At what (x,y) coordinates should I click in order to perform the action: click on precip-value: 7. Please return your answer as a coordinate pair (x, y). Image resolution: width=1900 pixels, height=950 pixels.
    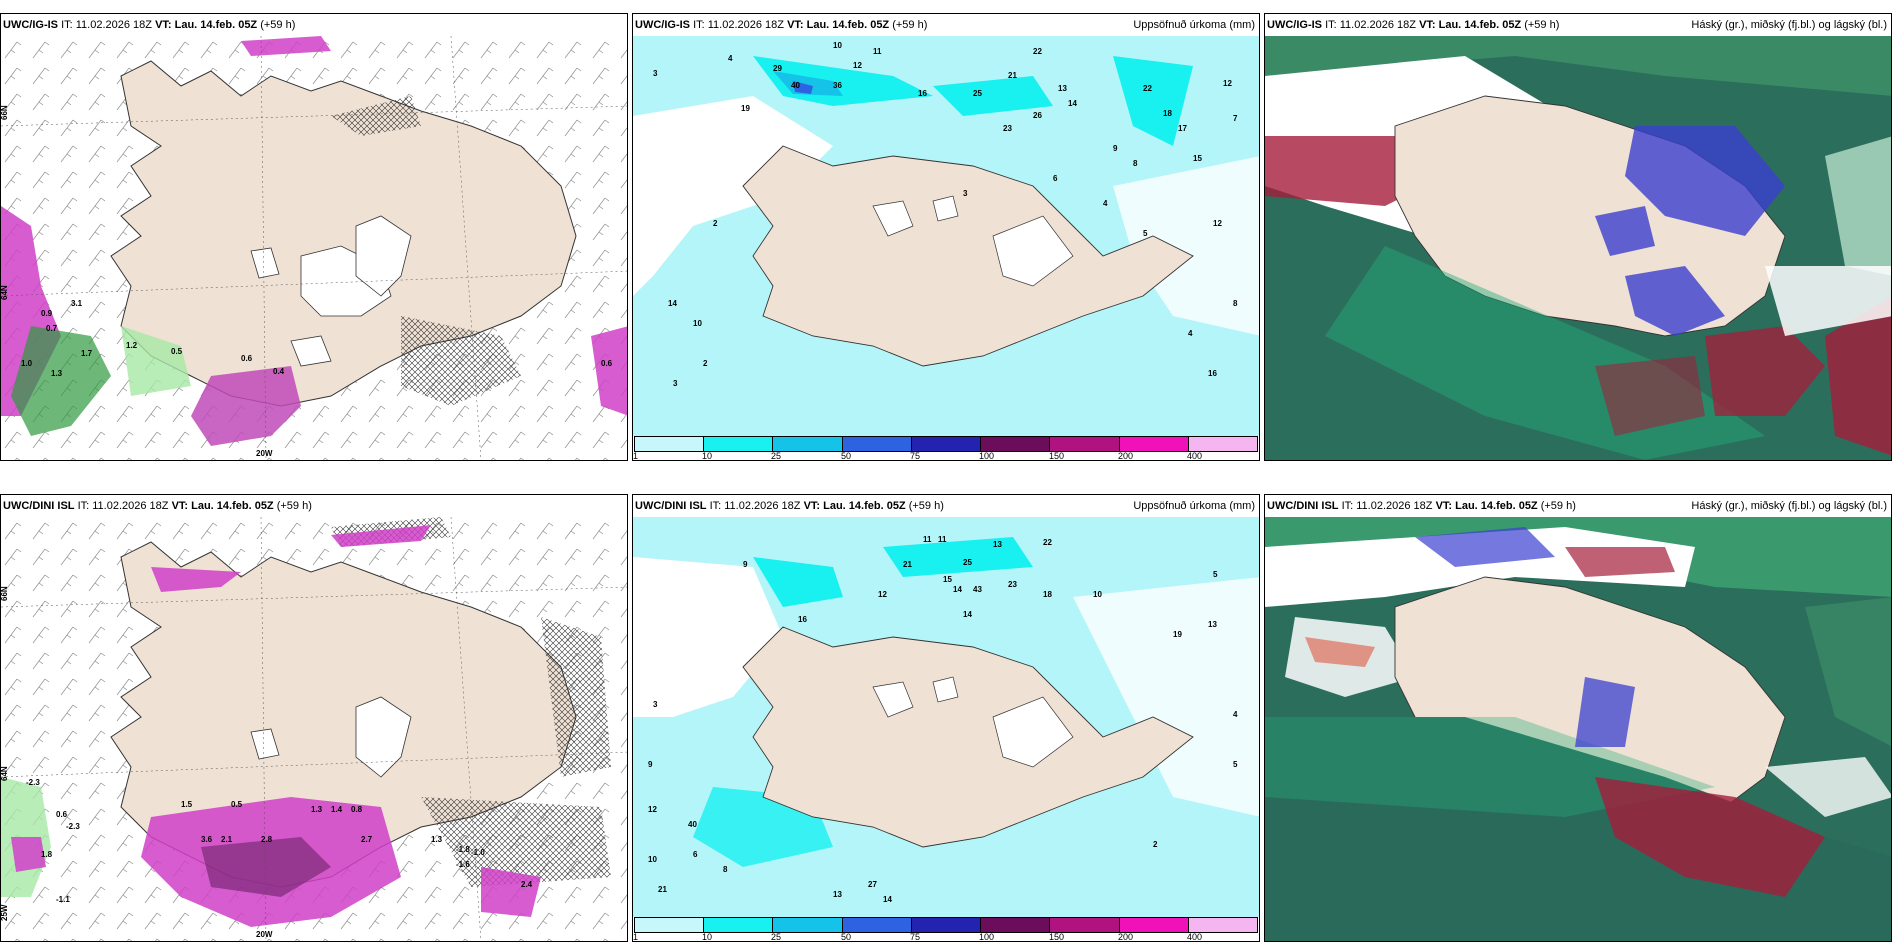
    Looking at the image, I should click on (1235, 118).